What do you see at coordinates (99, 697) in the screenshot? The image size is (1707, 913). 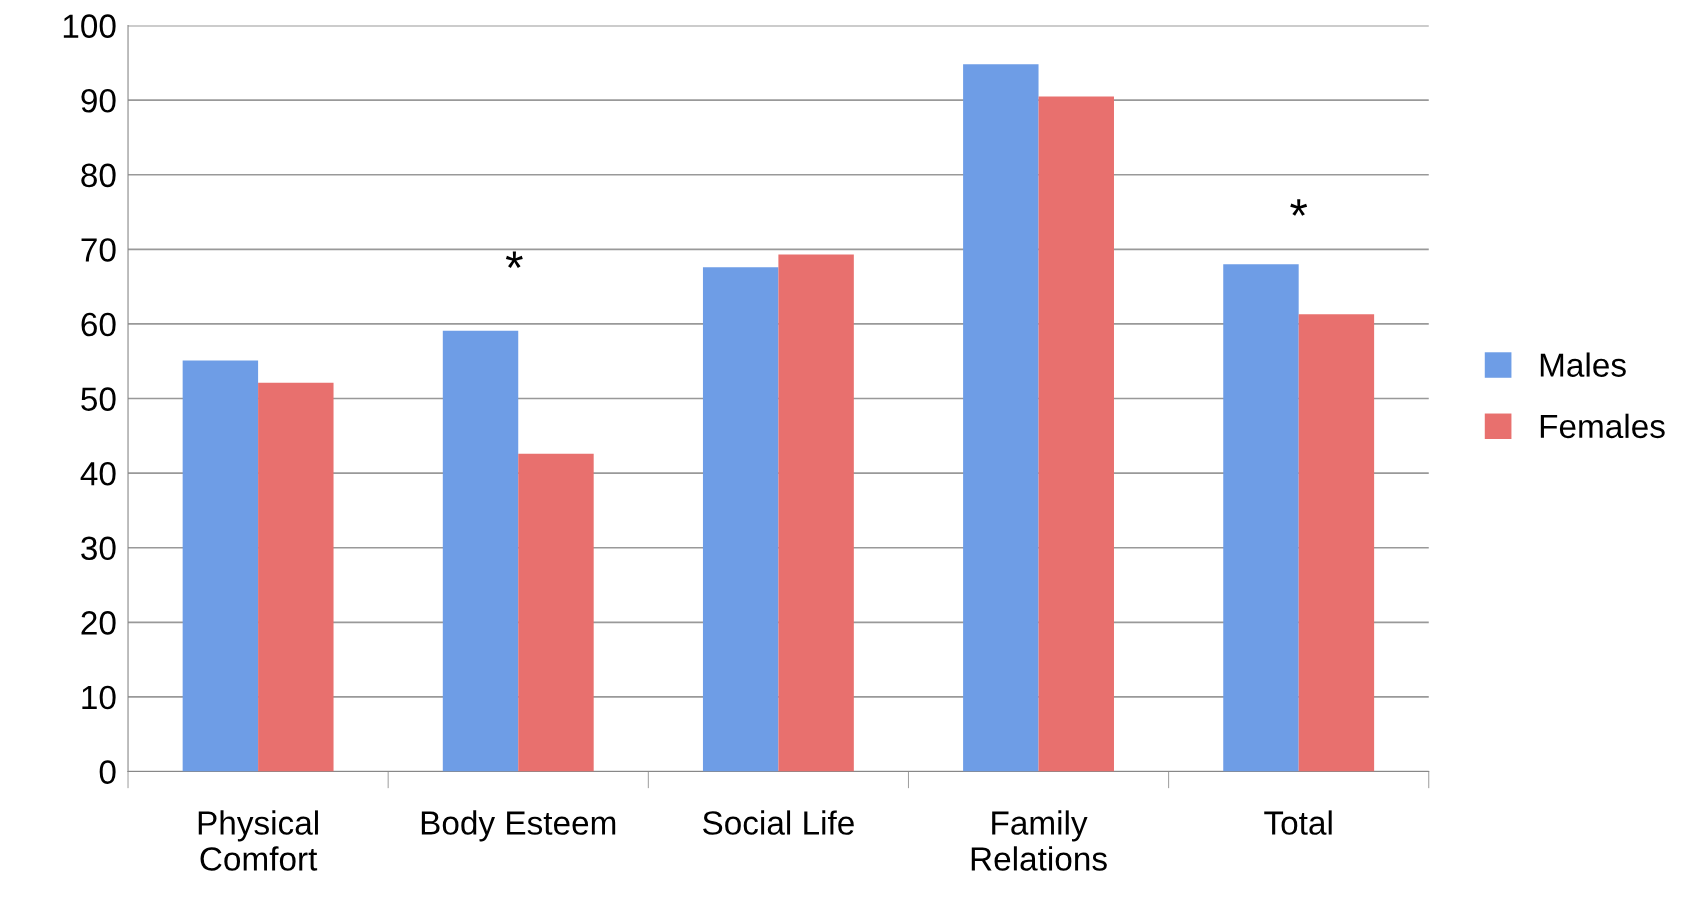 I see `y-tick-label: 10` at bounding box center [99, 697].